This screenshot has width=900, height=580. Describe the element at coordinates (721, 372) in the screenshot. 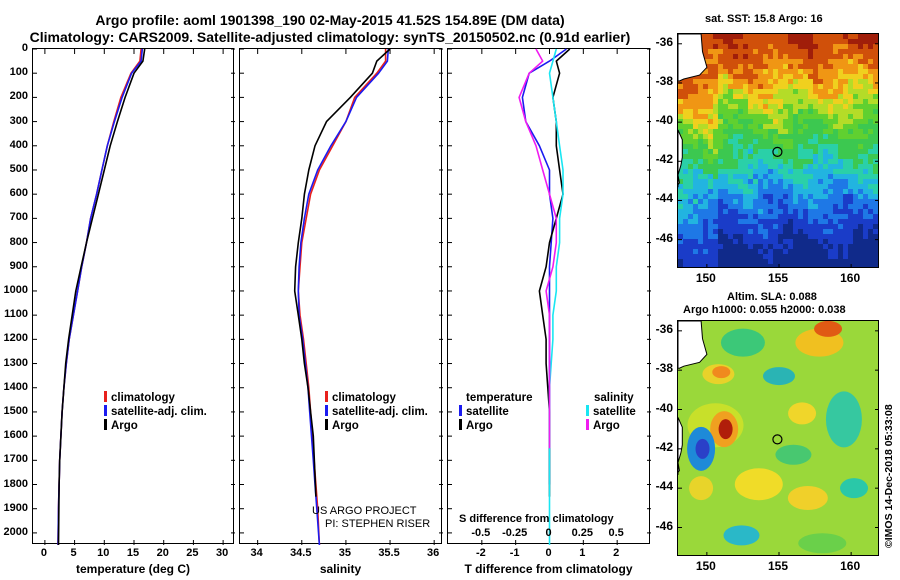

I see `sla-anomaly` at that location.